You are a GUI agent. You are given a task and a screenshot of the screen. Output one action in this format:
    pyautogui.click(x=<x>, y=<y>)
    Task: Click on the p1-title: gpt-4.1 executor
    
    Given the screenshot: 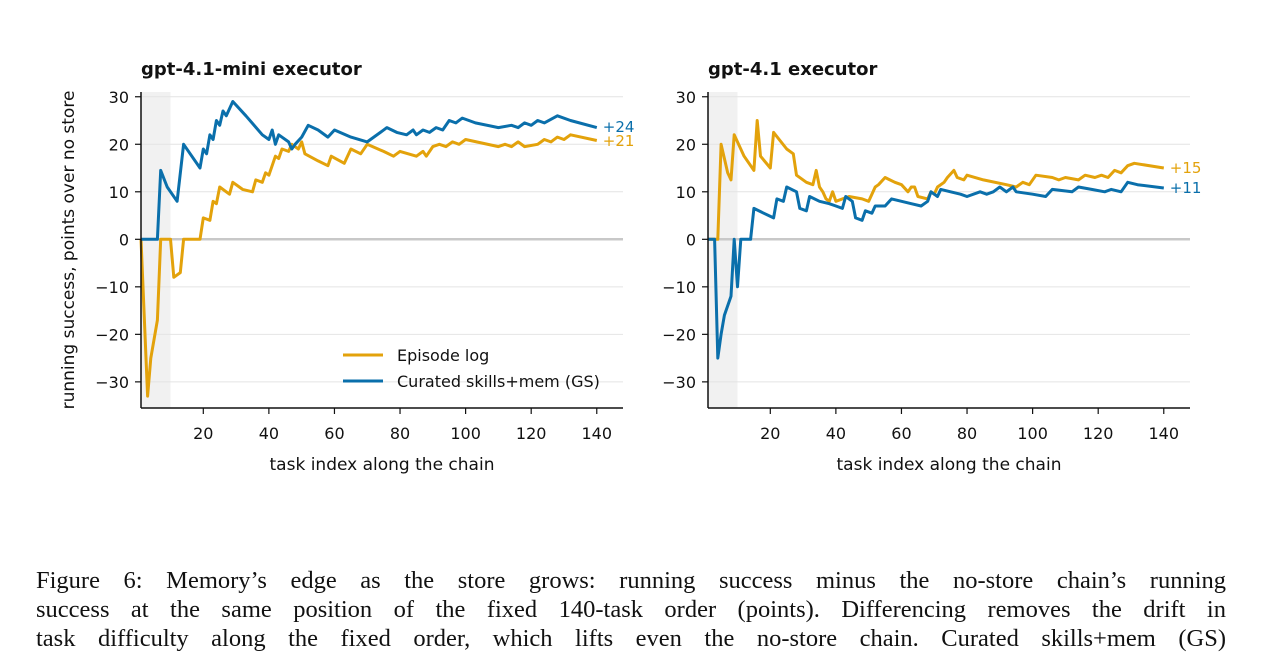 What is the action you would take?
    pyautogui.click(x=792, y=69)
    